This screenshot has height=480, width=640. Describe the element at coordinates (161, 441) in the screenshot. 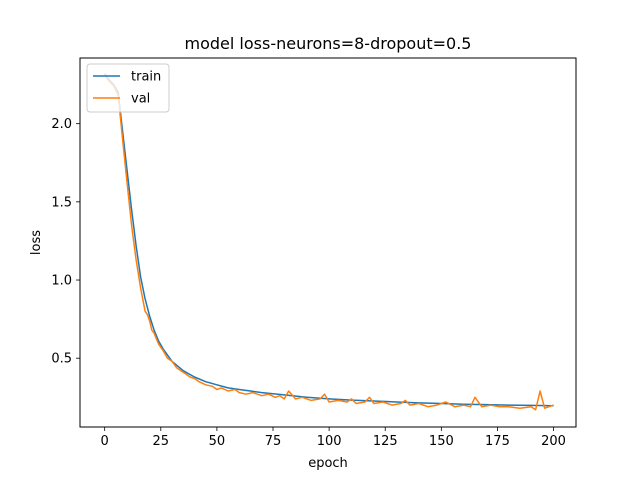

I see `x-tick-label: 25` at that location.